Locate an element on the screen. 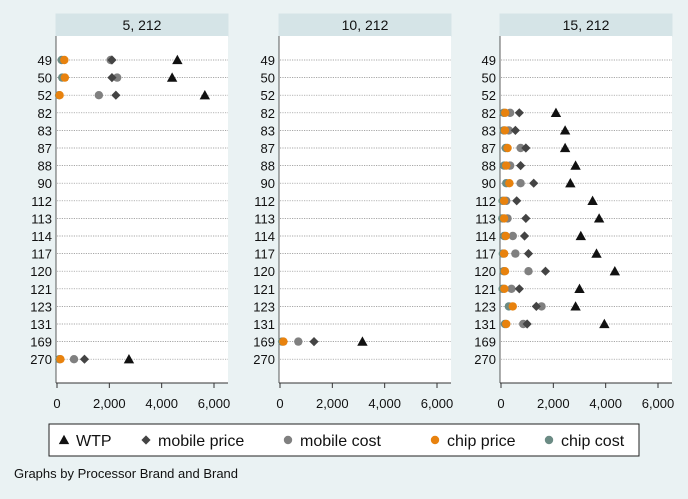 The height and width of the screenshot is (499, 688). legend-marker-wtp is located at coordinates (64, 439).